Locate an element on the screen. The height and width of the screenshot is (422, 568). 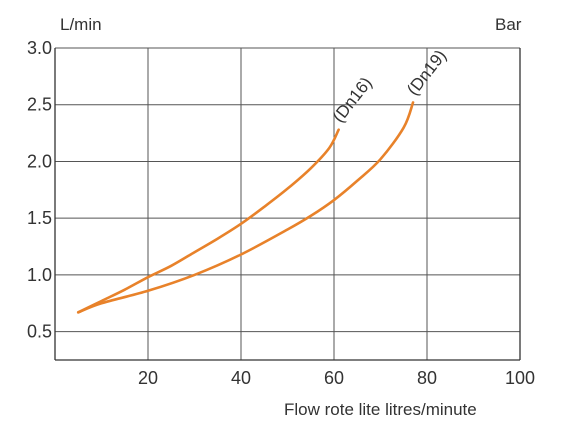
y-tick-label: 0.5 is located at coordinates (39, 332).